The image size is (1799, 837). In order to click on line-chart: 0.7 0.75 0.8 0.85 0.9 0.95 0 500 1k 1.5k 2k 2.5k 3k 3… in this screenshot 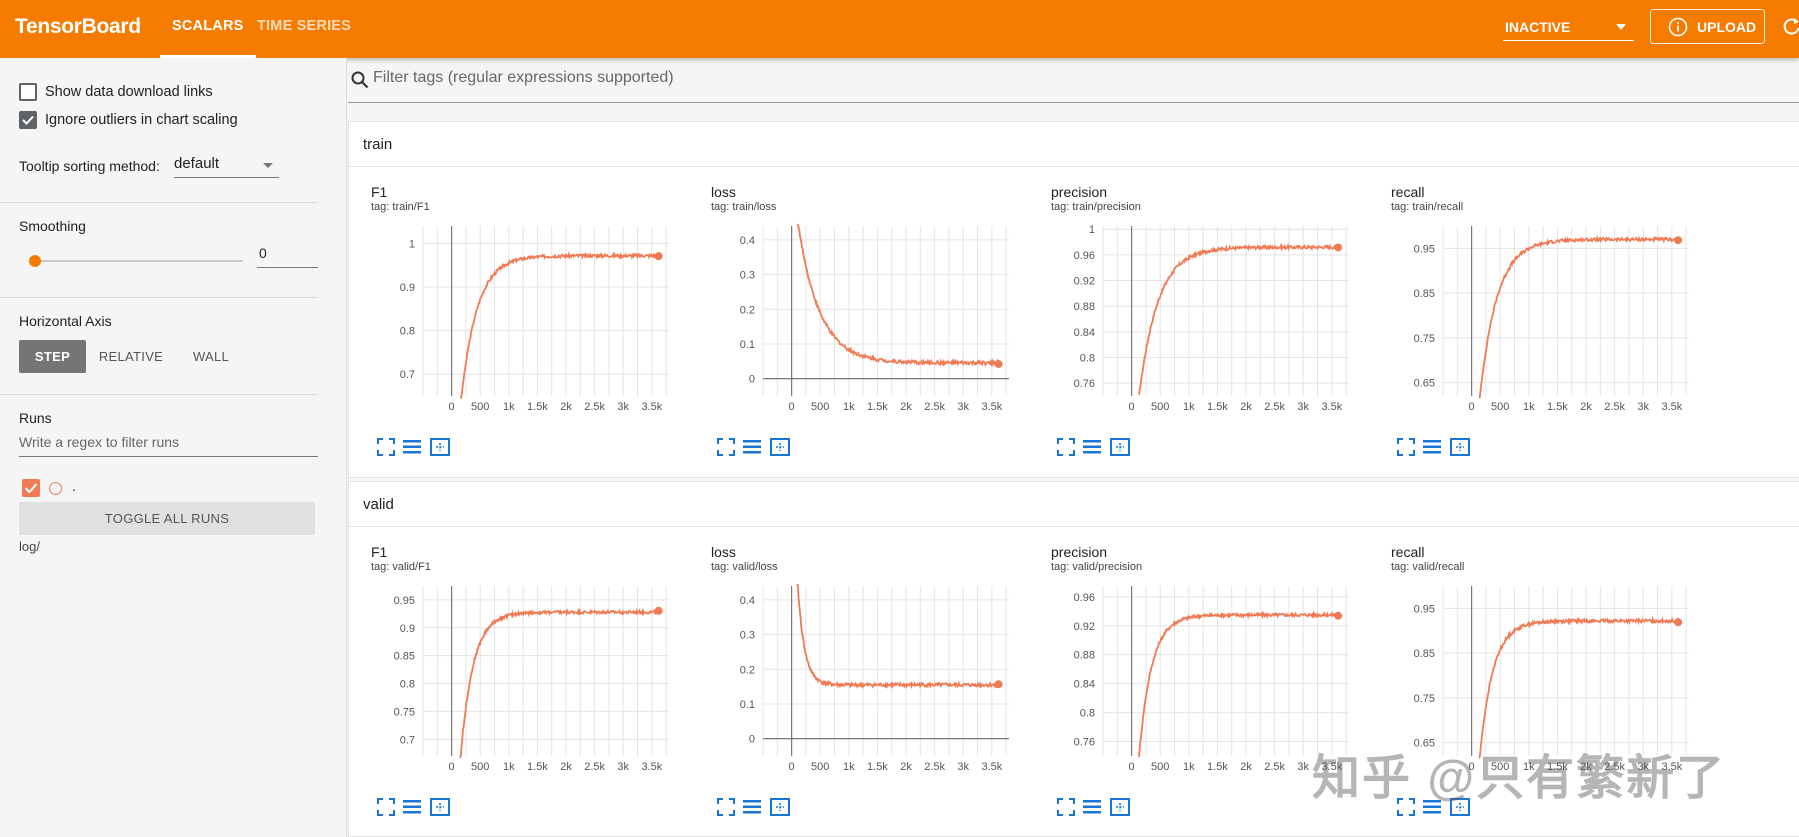, I will do `click(514, 676)`.